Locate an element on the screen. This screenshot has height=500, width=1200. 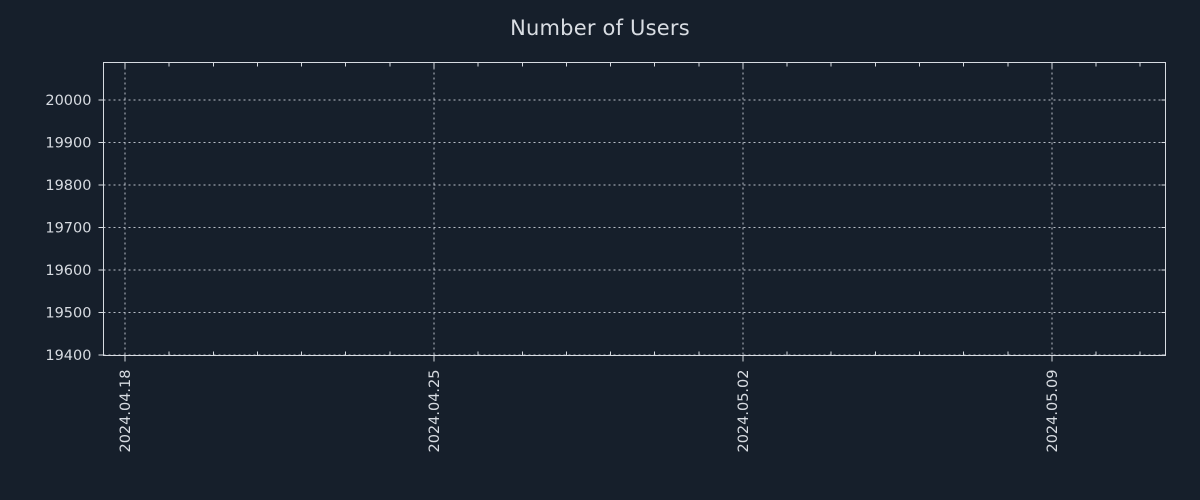
y-axis-labels: 20000 19900 19800 19700 19600 19500 19400 is located at coordinates (68, 228).